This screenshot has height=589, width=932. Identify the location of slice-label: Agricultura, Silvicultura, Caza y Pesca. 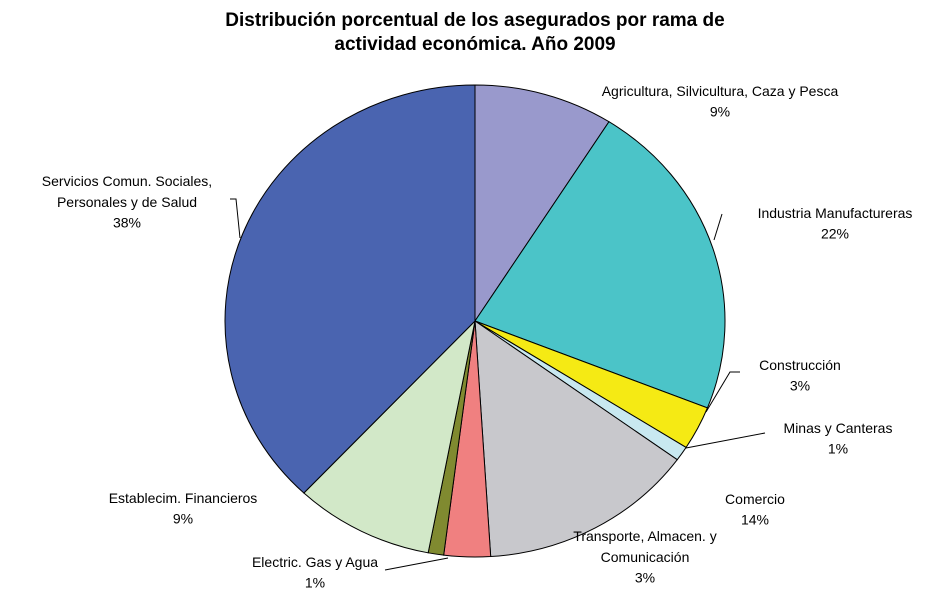
(720, 91).